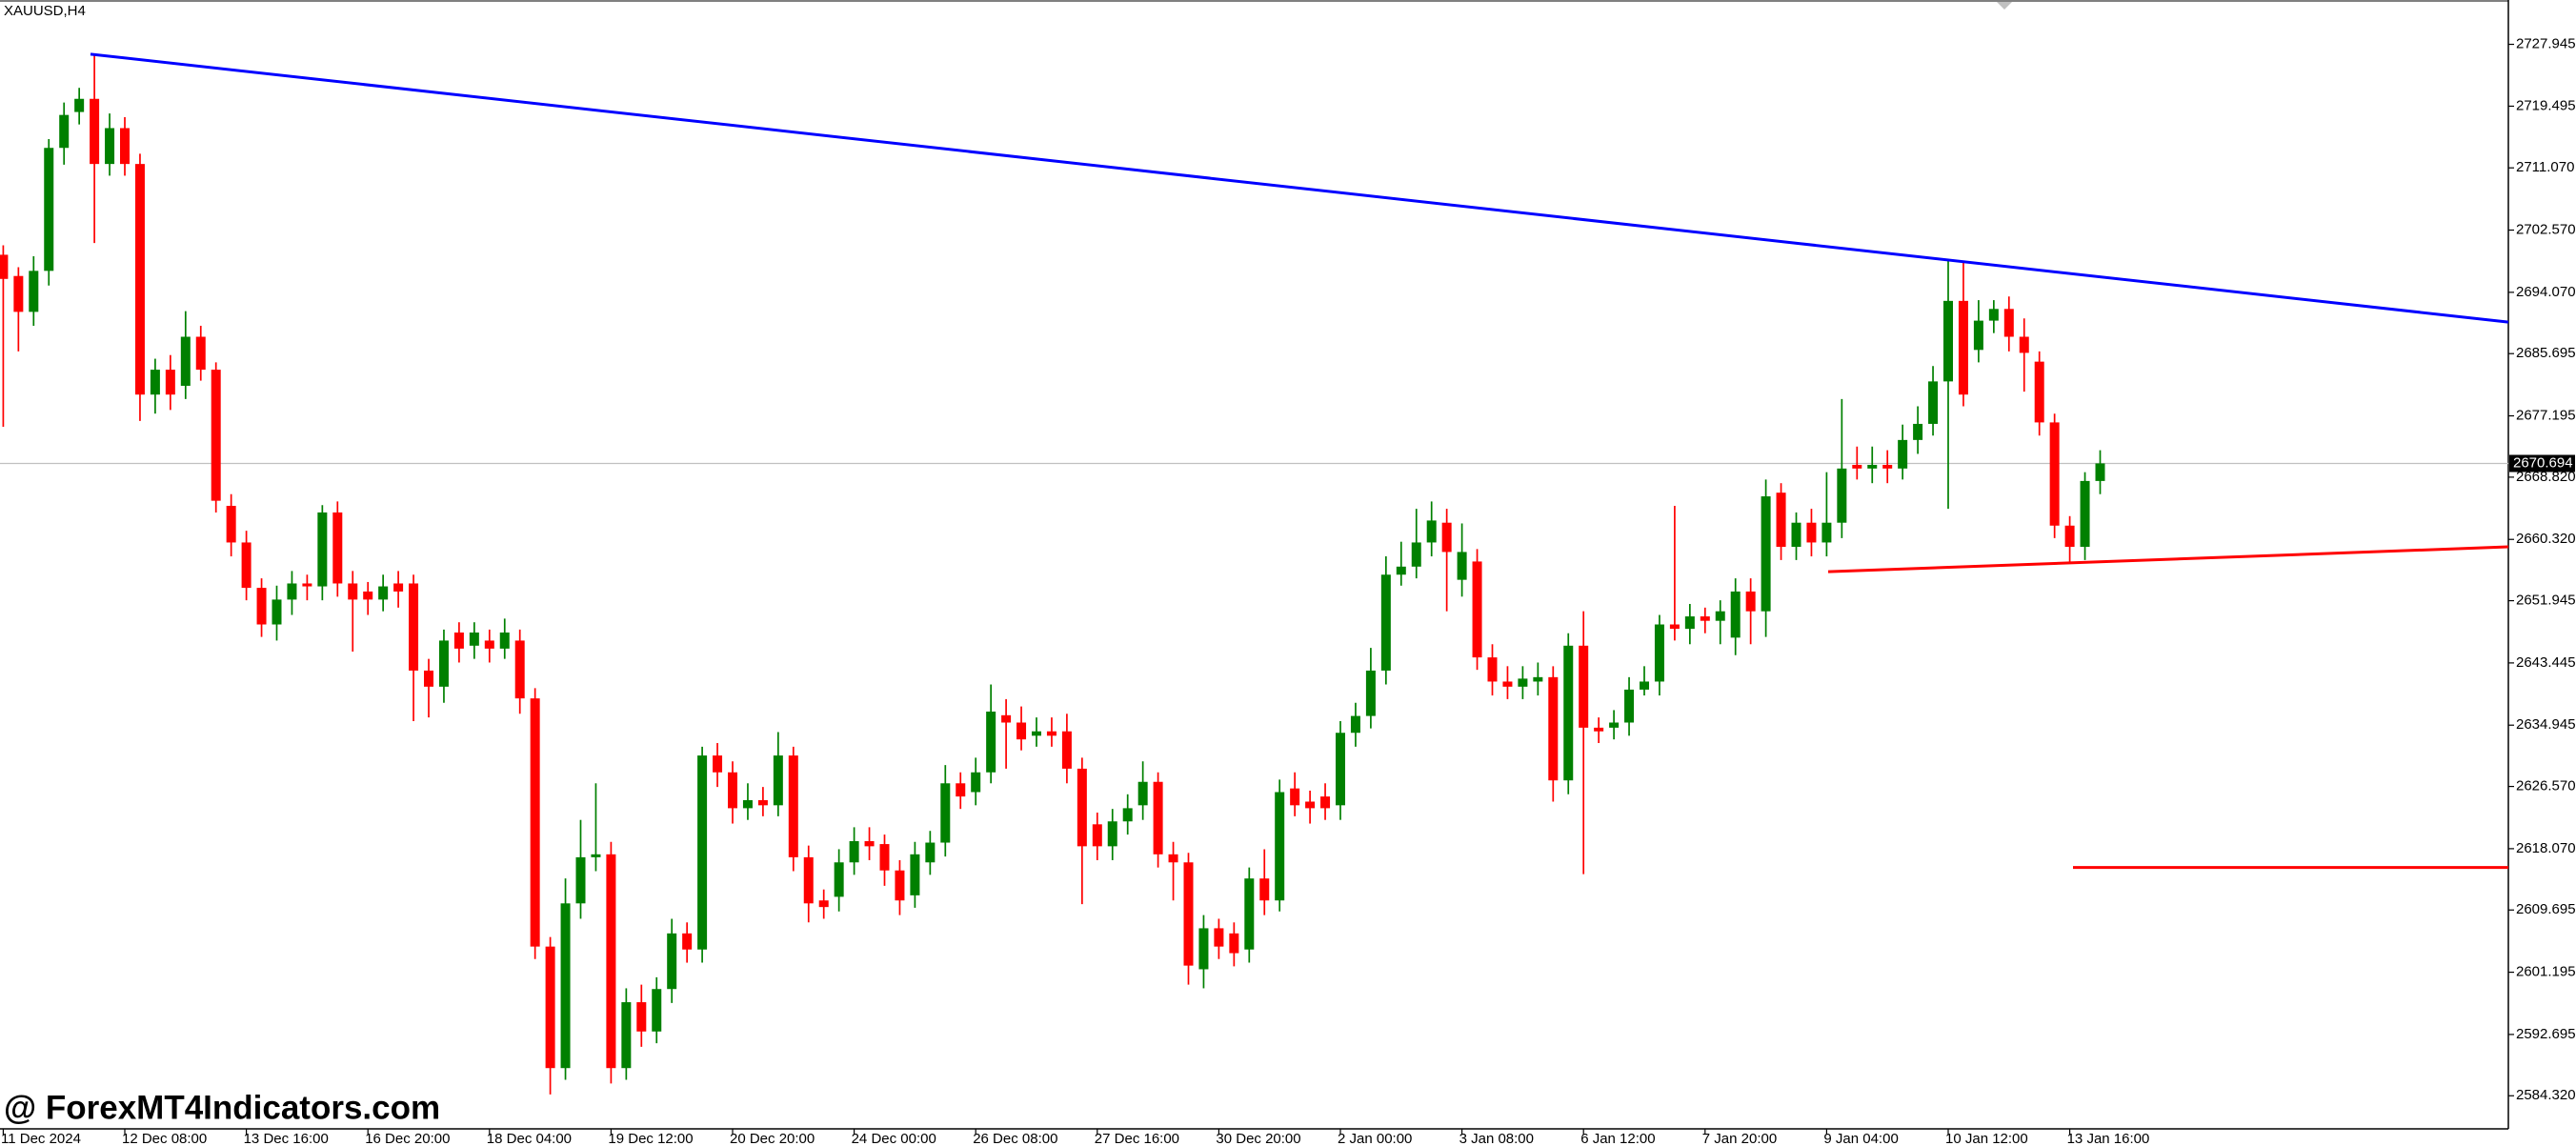  Describe the element at coordinates (1258, 1138) in the screenshot. I see `x-tick-label: 30 Dec 20:00` at that location.